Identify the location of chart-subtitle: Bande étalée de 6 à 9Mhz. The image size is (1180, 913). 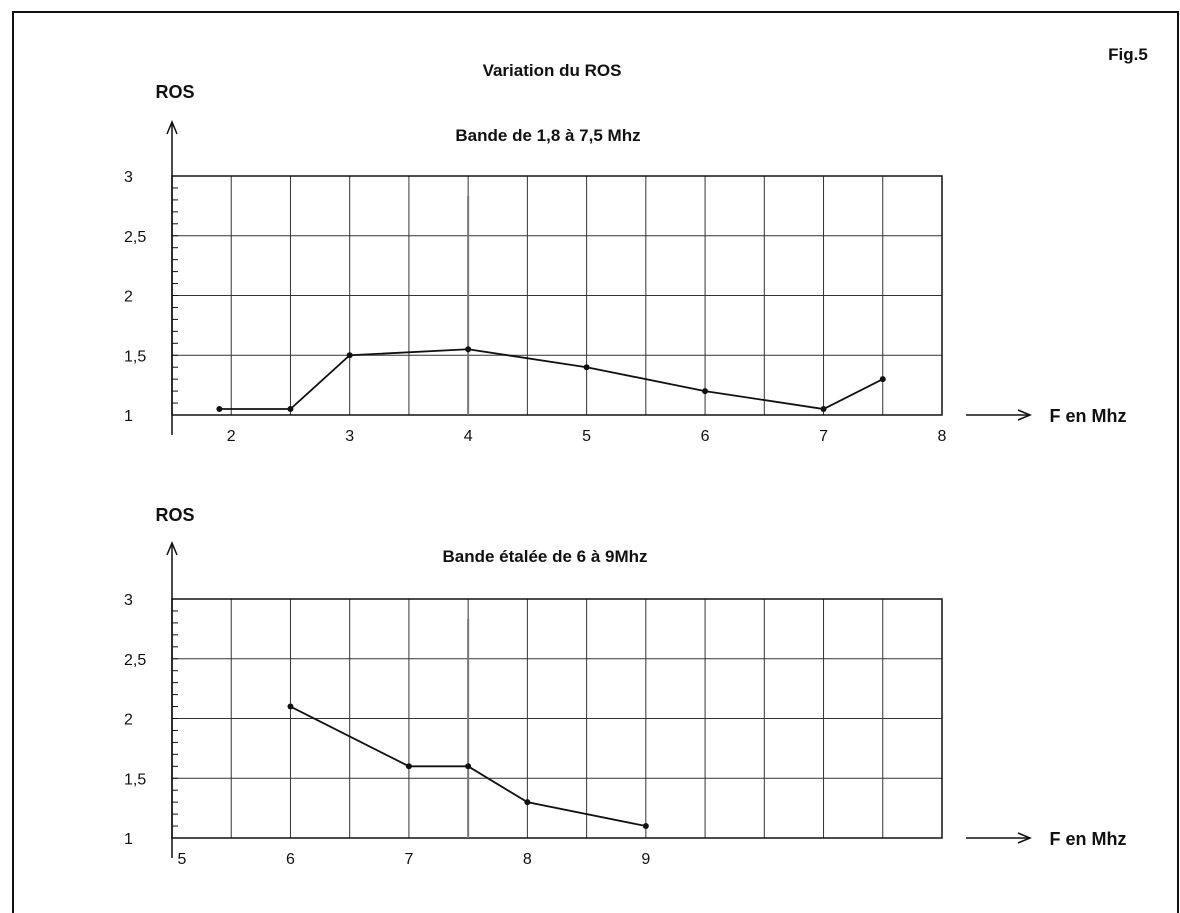
(544, 556).